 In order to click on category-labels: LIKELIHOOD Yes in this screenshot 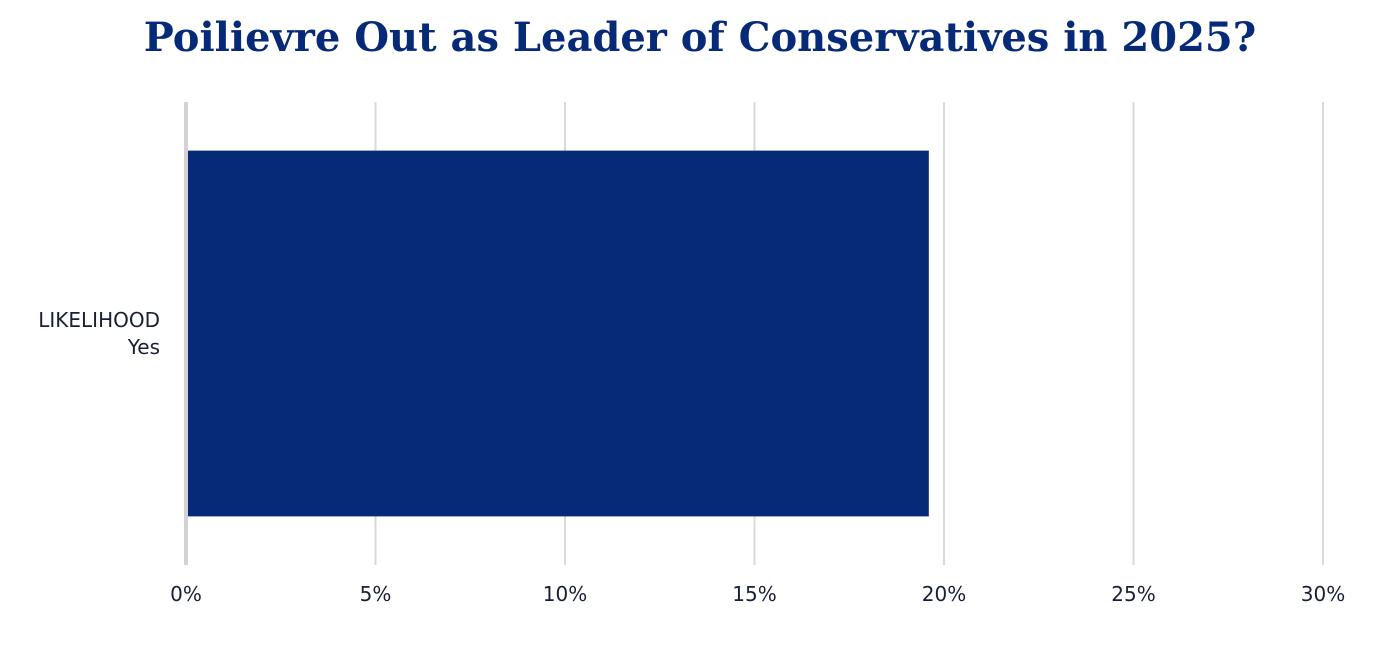, I will do `click(99, 333)`.